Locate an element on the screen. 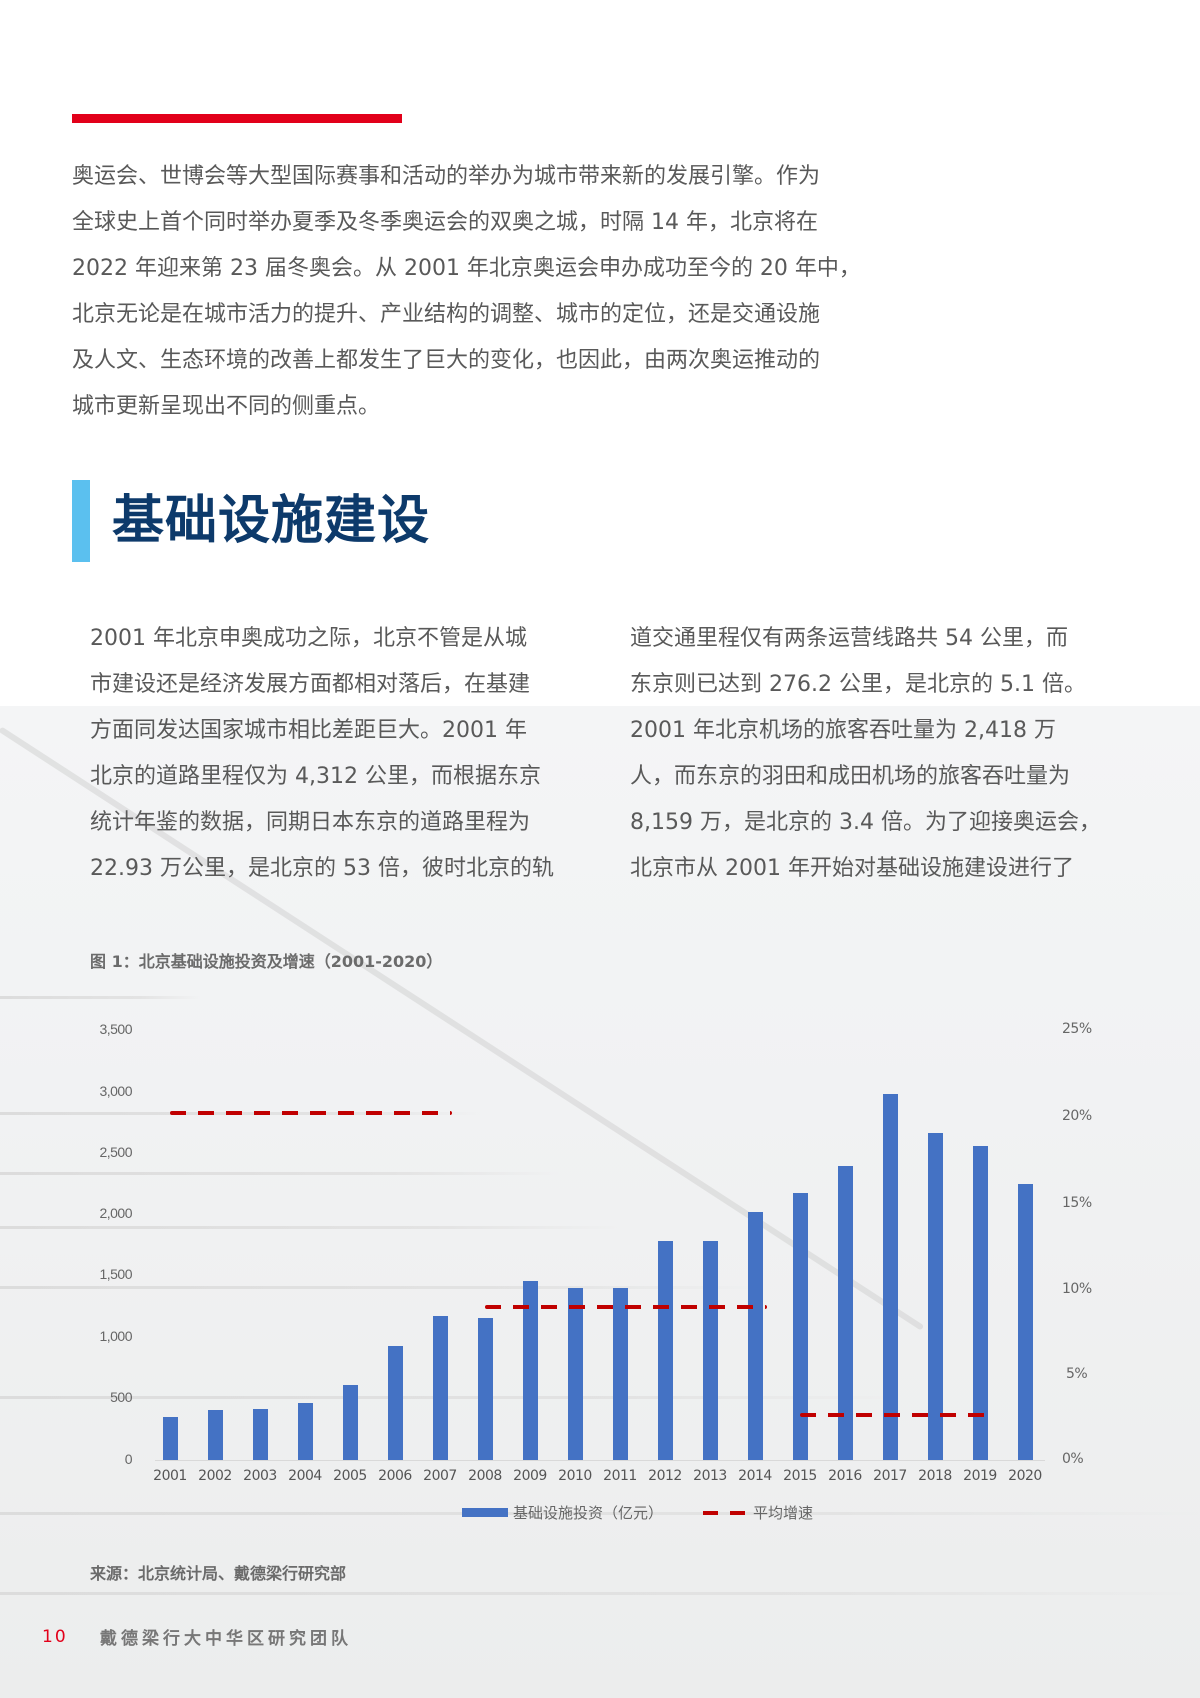 Image resolution: width=1200 pixels, height=1698 pixels. x-tick-label: 2002 is located at coordinates (215, 1476).